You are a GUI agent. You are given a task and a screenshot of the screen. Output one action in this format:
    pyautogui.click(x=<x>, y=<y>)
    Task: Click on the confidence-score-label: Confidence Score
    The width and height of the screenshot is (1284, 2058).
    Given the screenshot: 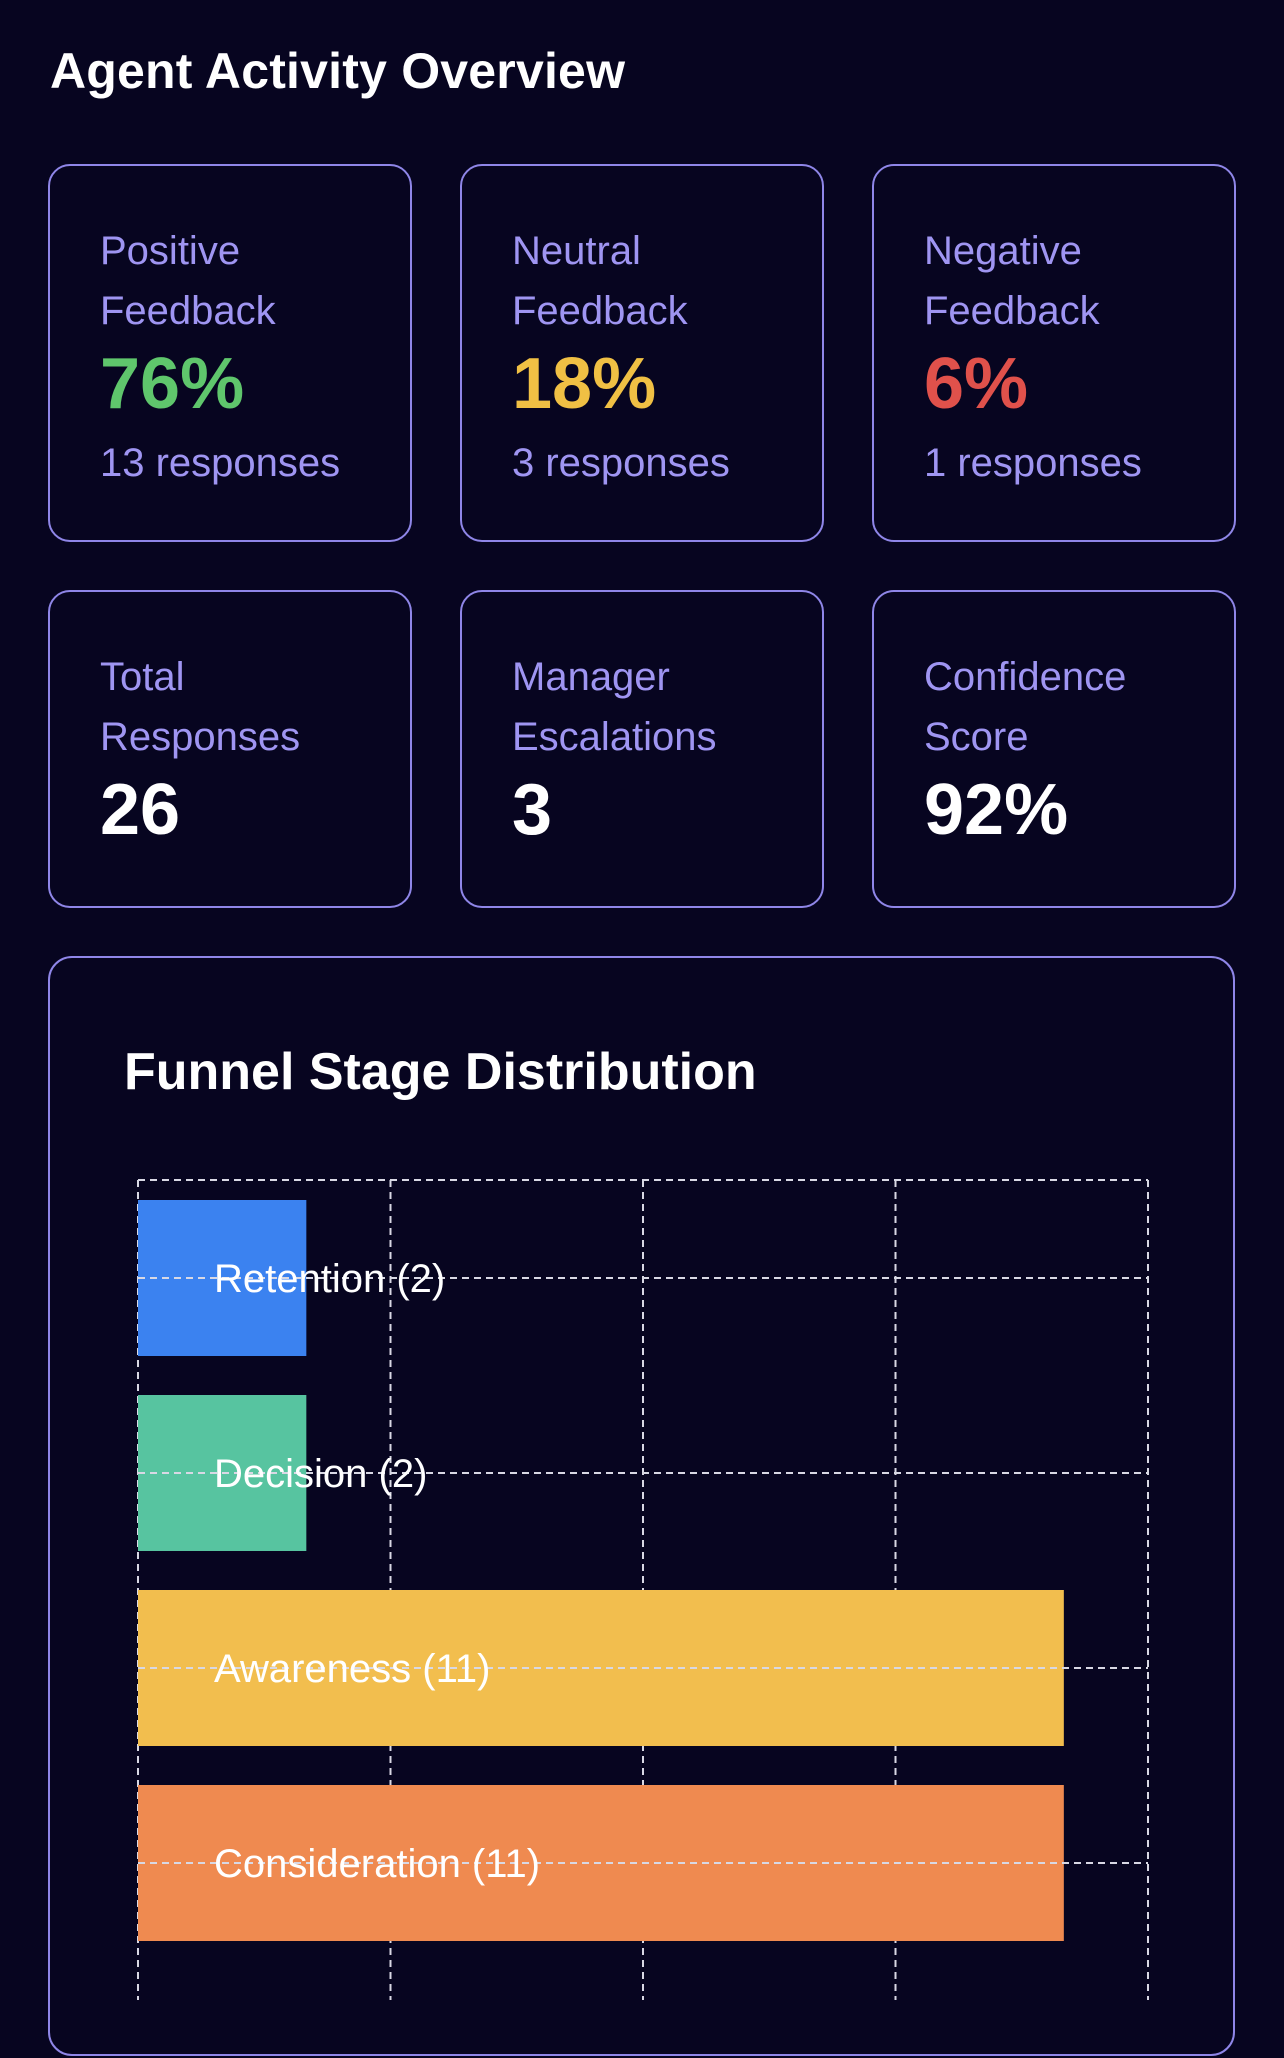 What is the action you would take?
    pyautogui.click(x=1025, y=707)
    